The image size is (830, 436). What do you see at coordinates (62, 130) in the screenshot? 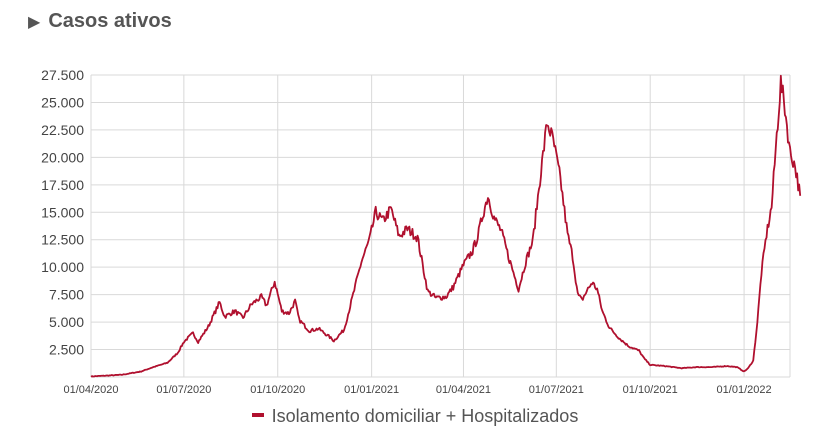
I see `y-tick-label: 22.500` at bounding box center [62, 130].